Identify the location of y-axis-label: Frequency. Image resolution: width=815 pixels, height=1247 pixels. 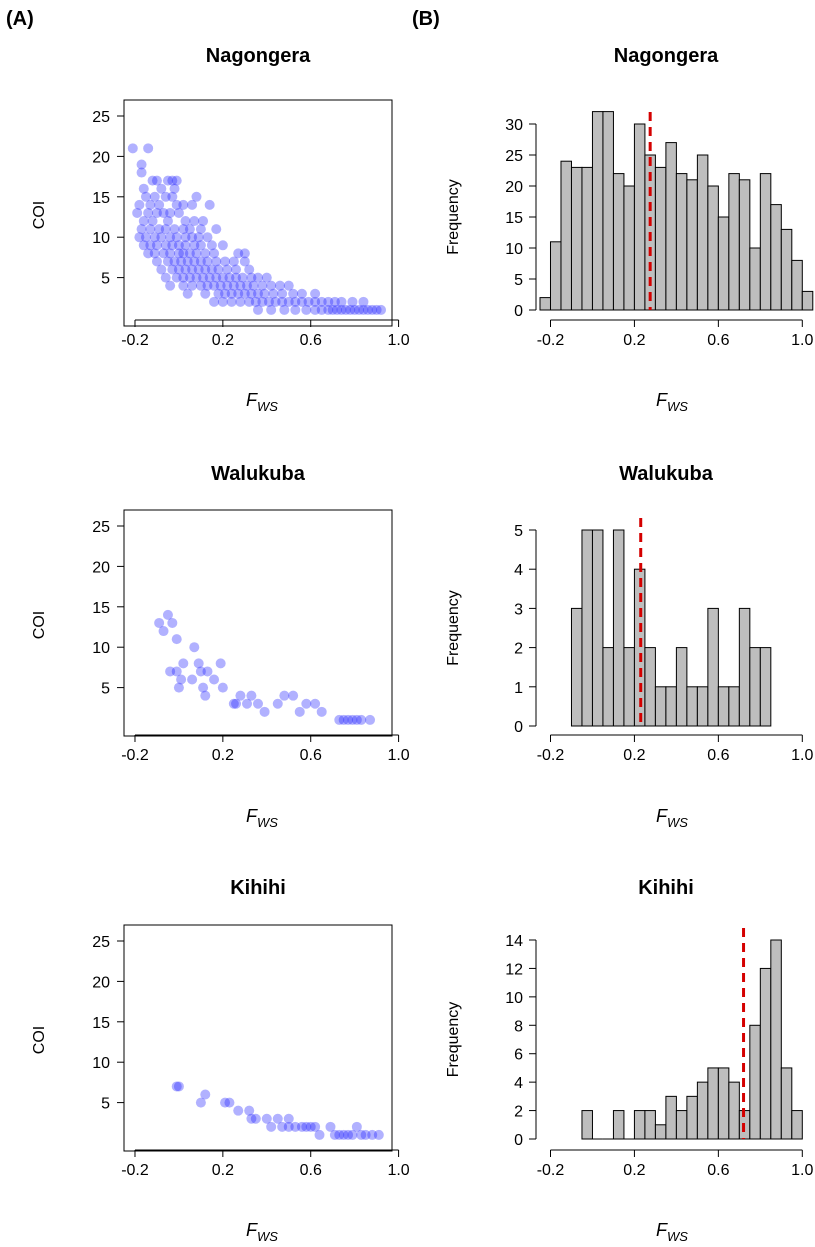
(453, 1040).